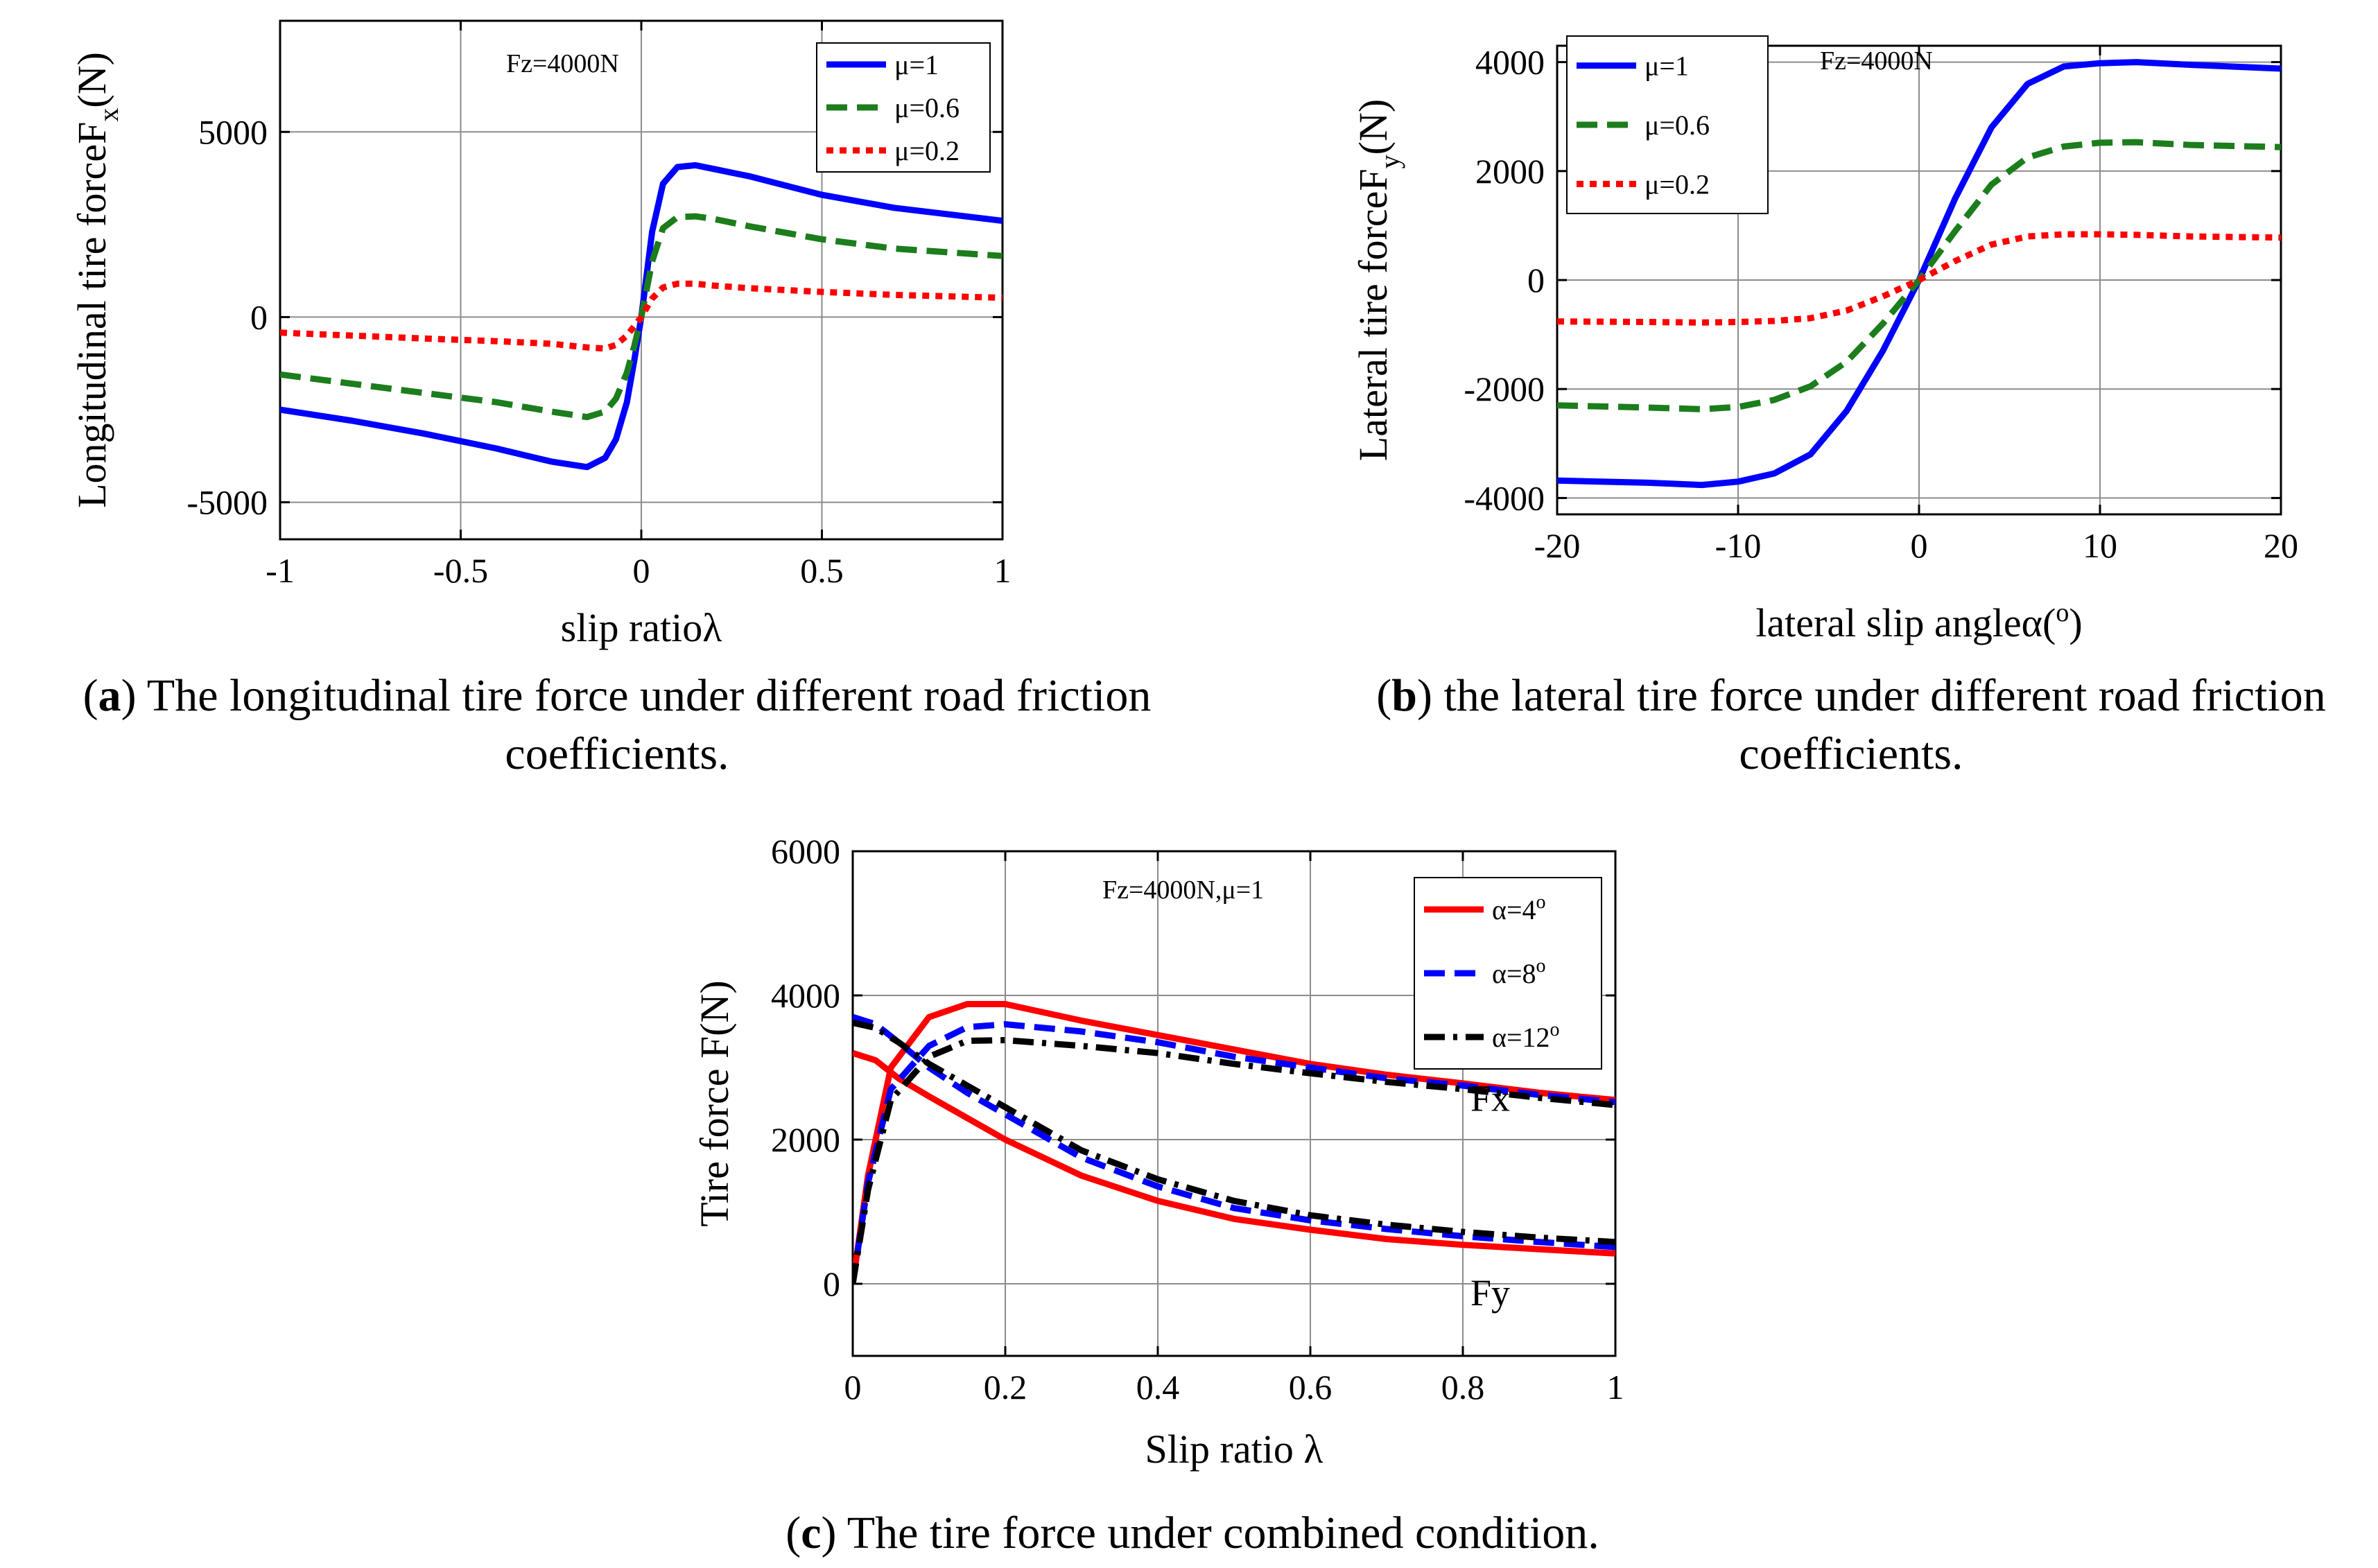 This screenshot has width=2378, height=1568. I want to click on x-tick-label: 0.6, so click(1311, 1387).